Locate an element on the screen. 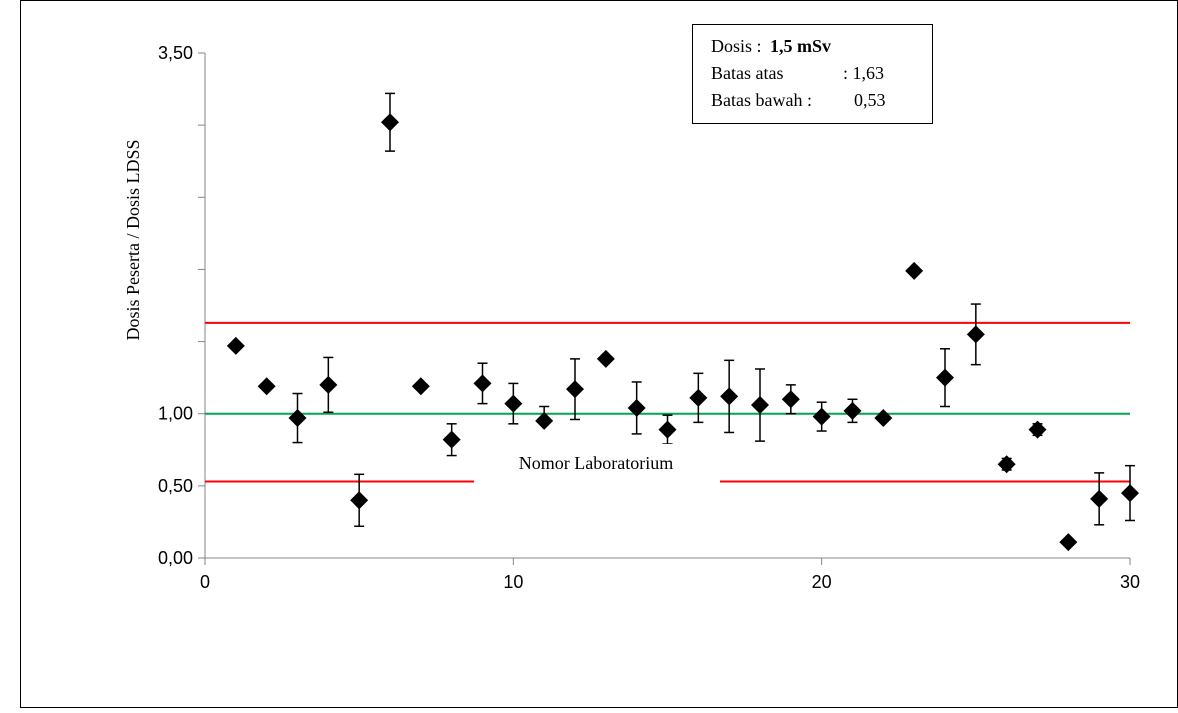 Image resolution: width=1178 pixels, height=713 pixels. y-axis-label: Dosis Peserta / Dosis LDSS is located at coordinates (133, 239).